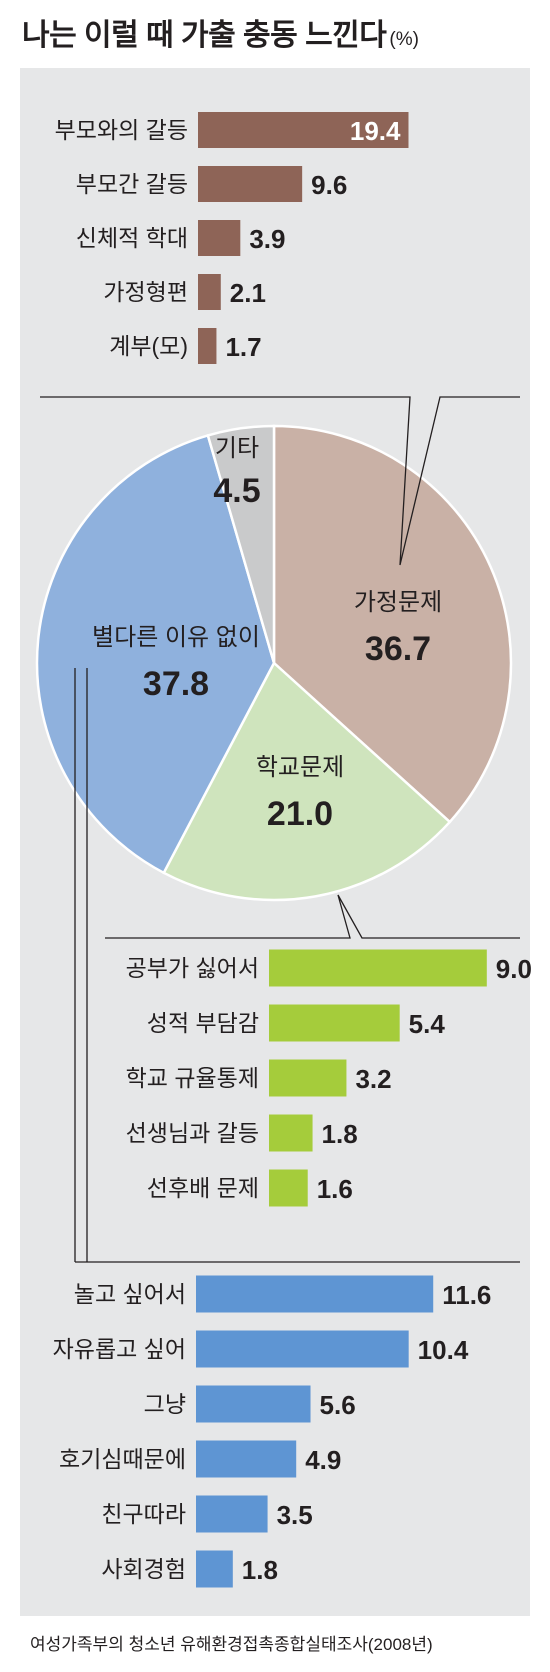 The height and width of the screenshot is (1672, 550). What do you see at coordinates (145, 292) in the screenshot?
I see `bar-label-home-4: 가정형편` at bounding box center [145, 292].